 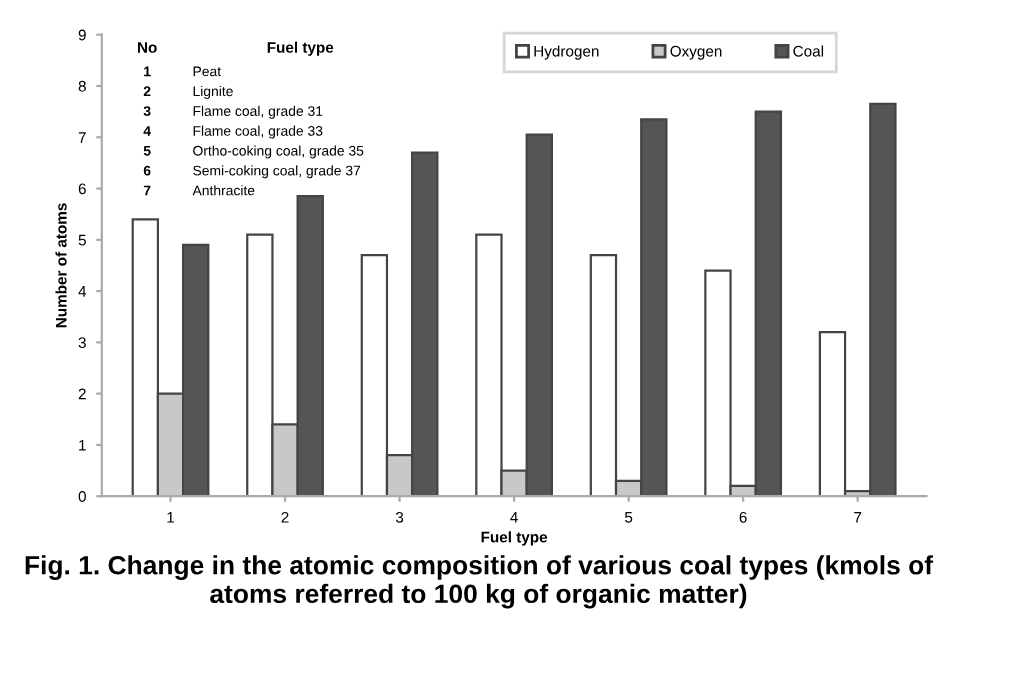 What do you see at coordinates (479, 582) in the screenshot?
I see `text: Fig. 1. Change in the atomic composition of various coal types (kmols of atoms referred to 100 kg of organic matter)` at bounding box center [479, 582].